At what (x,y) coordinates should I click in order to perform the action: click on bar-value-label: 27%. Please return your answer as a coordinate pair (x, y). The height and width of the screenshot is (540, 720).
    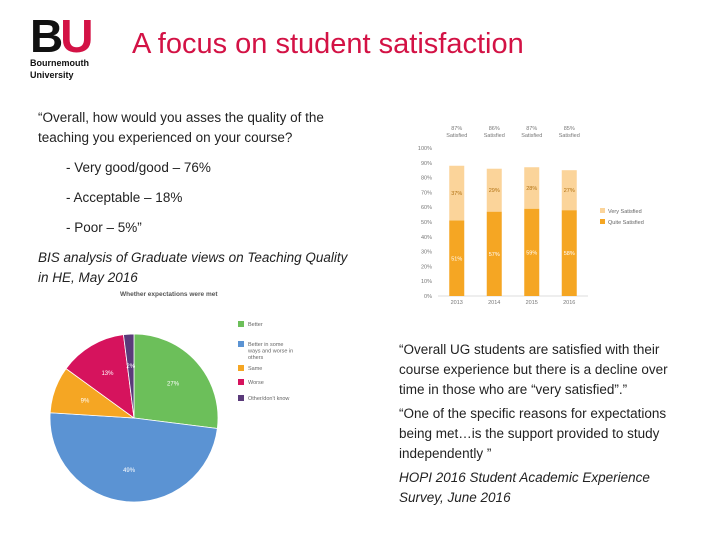
    Looking at the image, I should click on (569, 191).